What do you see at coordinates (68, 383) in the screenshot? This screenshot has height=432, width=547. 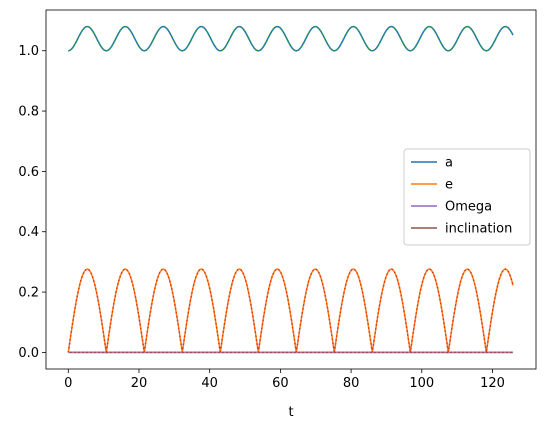 I see `x-tick-label: 0` at bounding box center [68, 383].